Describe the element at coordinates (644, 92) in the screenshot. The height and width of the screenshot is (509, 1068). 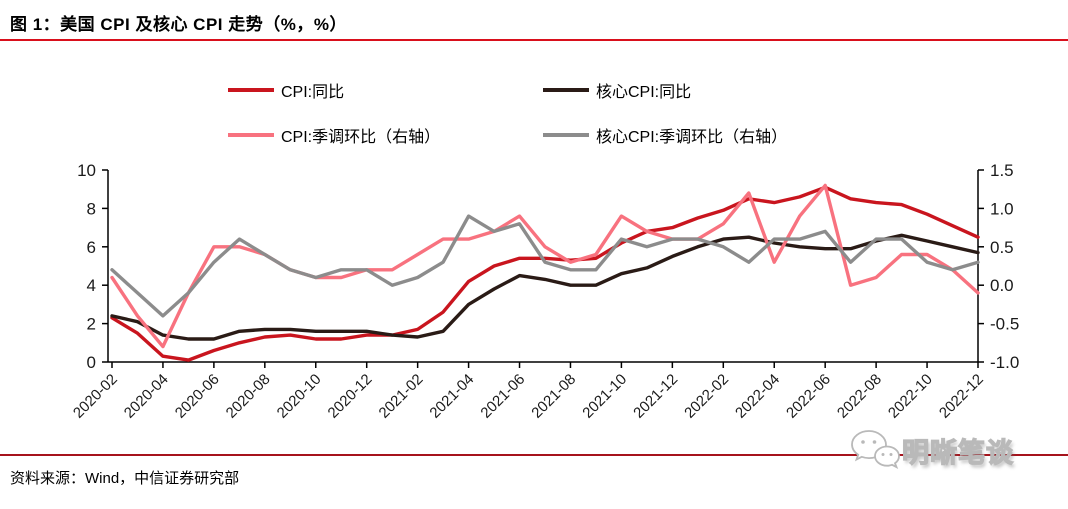
I see `legend-label-core-cpi-yoy: 核心CPI:同比` at that location.